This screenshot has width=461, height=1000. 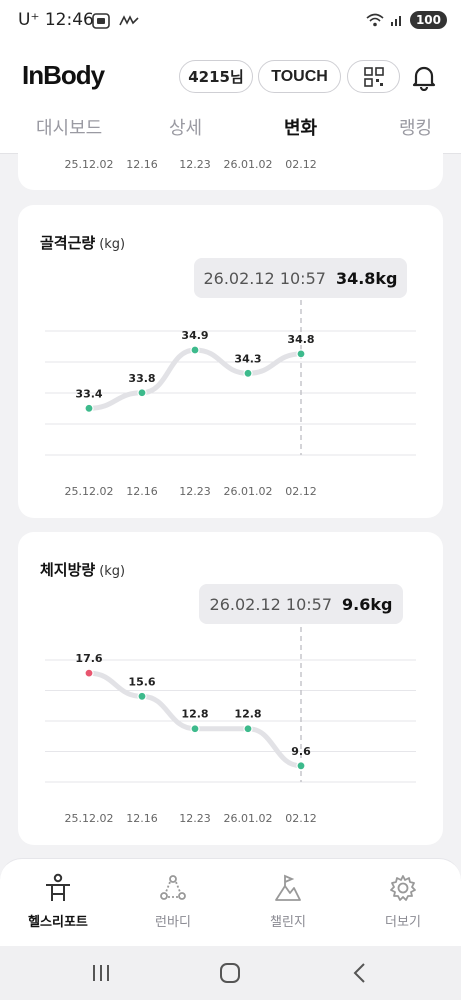 I want to click on nav-health-report: 헬스리포트, so click(x=58, y=901).